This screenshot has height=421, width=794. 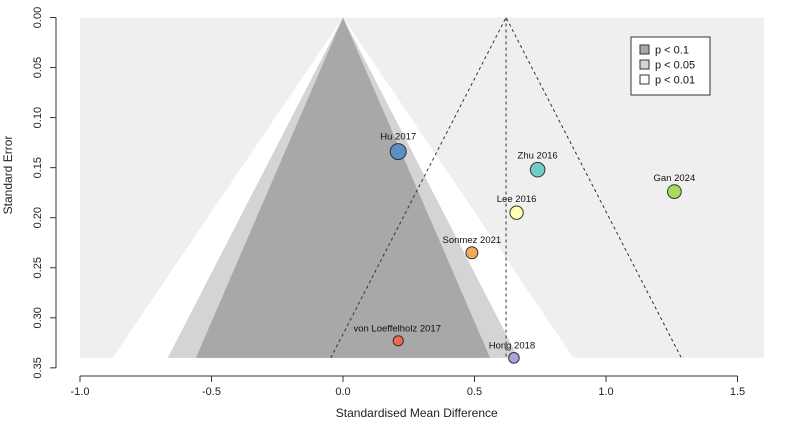 What do you see at coordinates (605, 392) in the screenshot?
I see `x-tick-label: 1.0` at bounding box center [605, 392].